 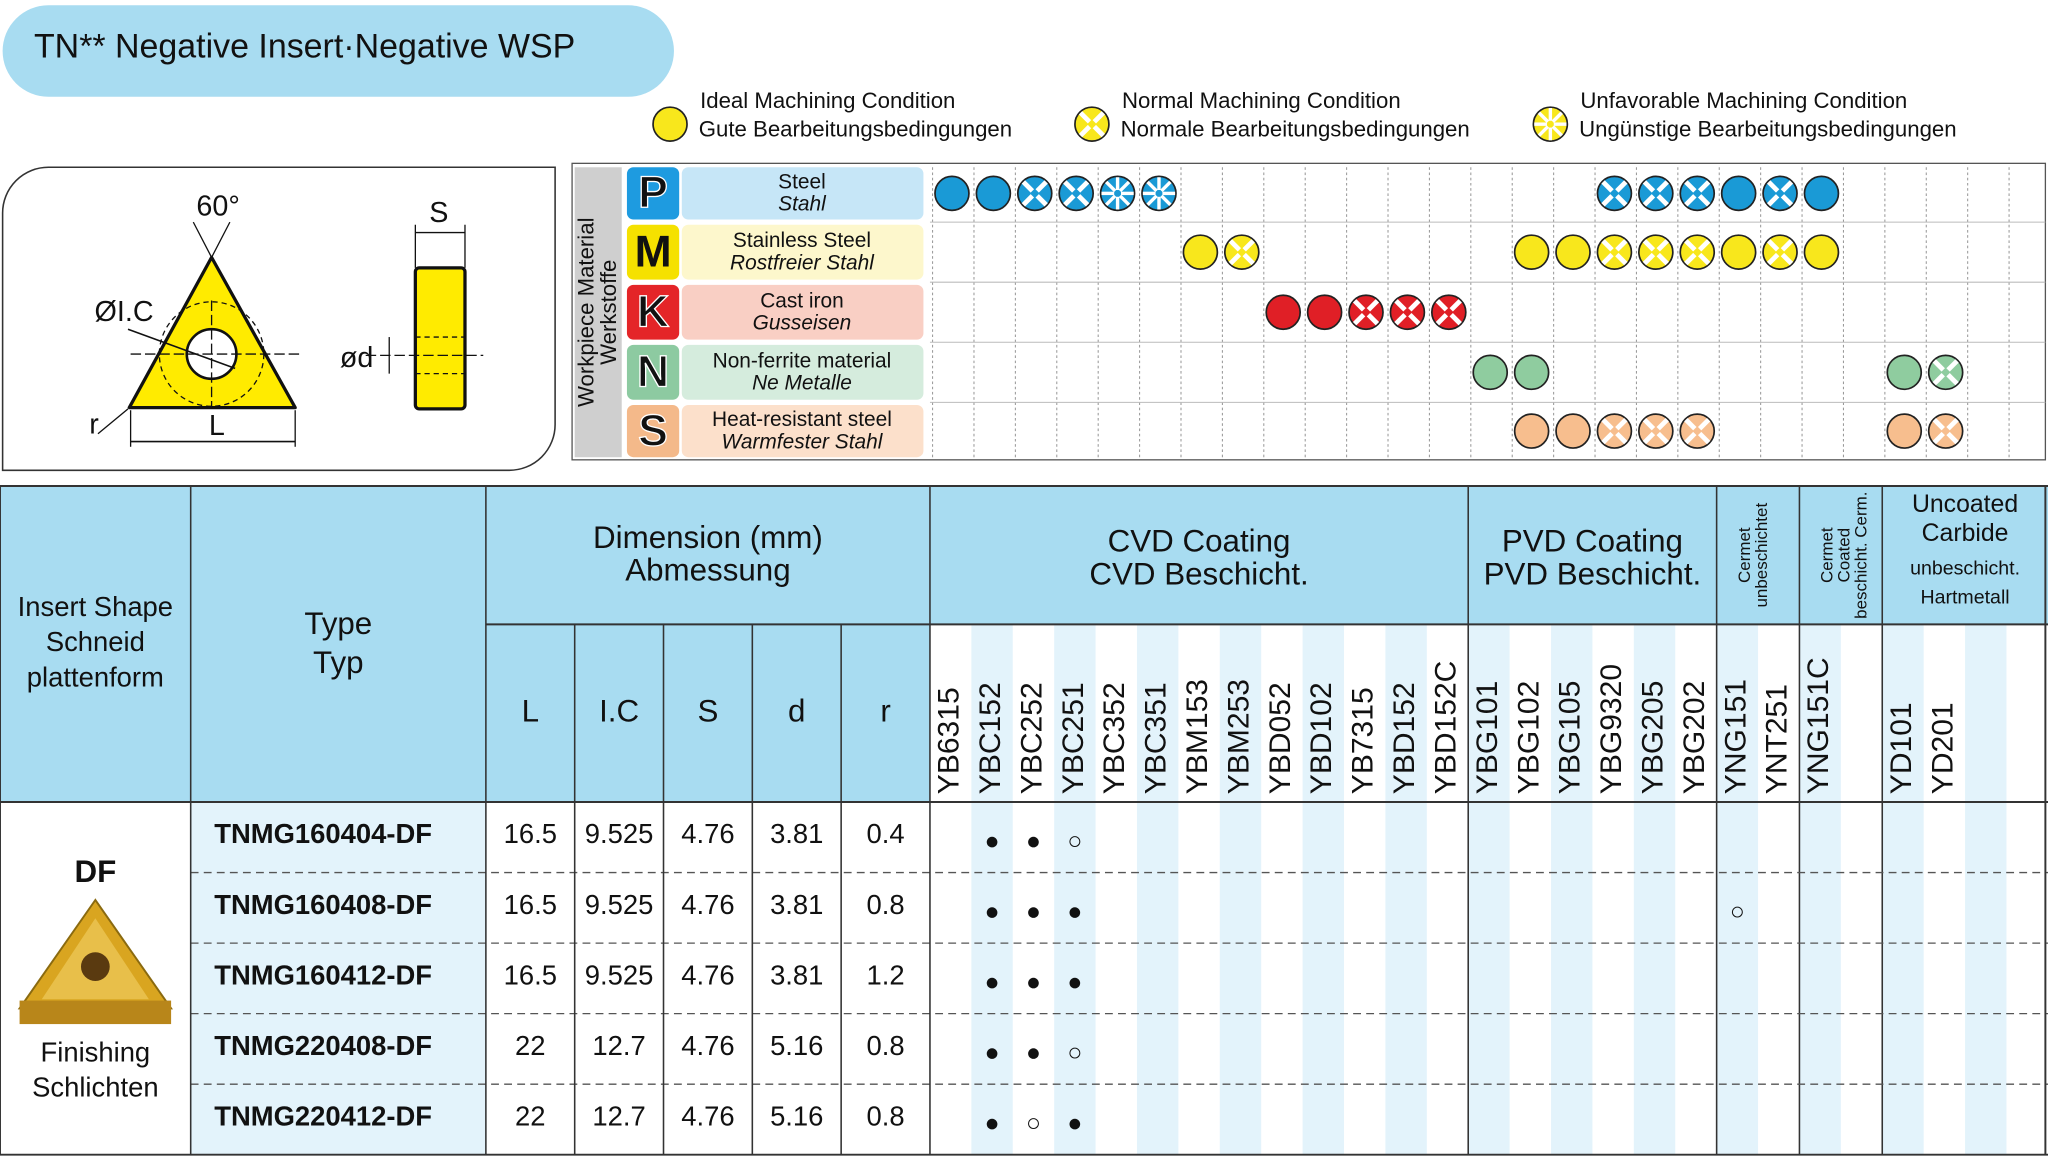 I want to click on length-label: L, so click(x=217, y=426).